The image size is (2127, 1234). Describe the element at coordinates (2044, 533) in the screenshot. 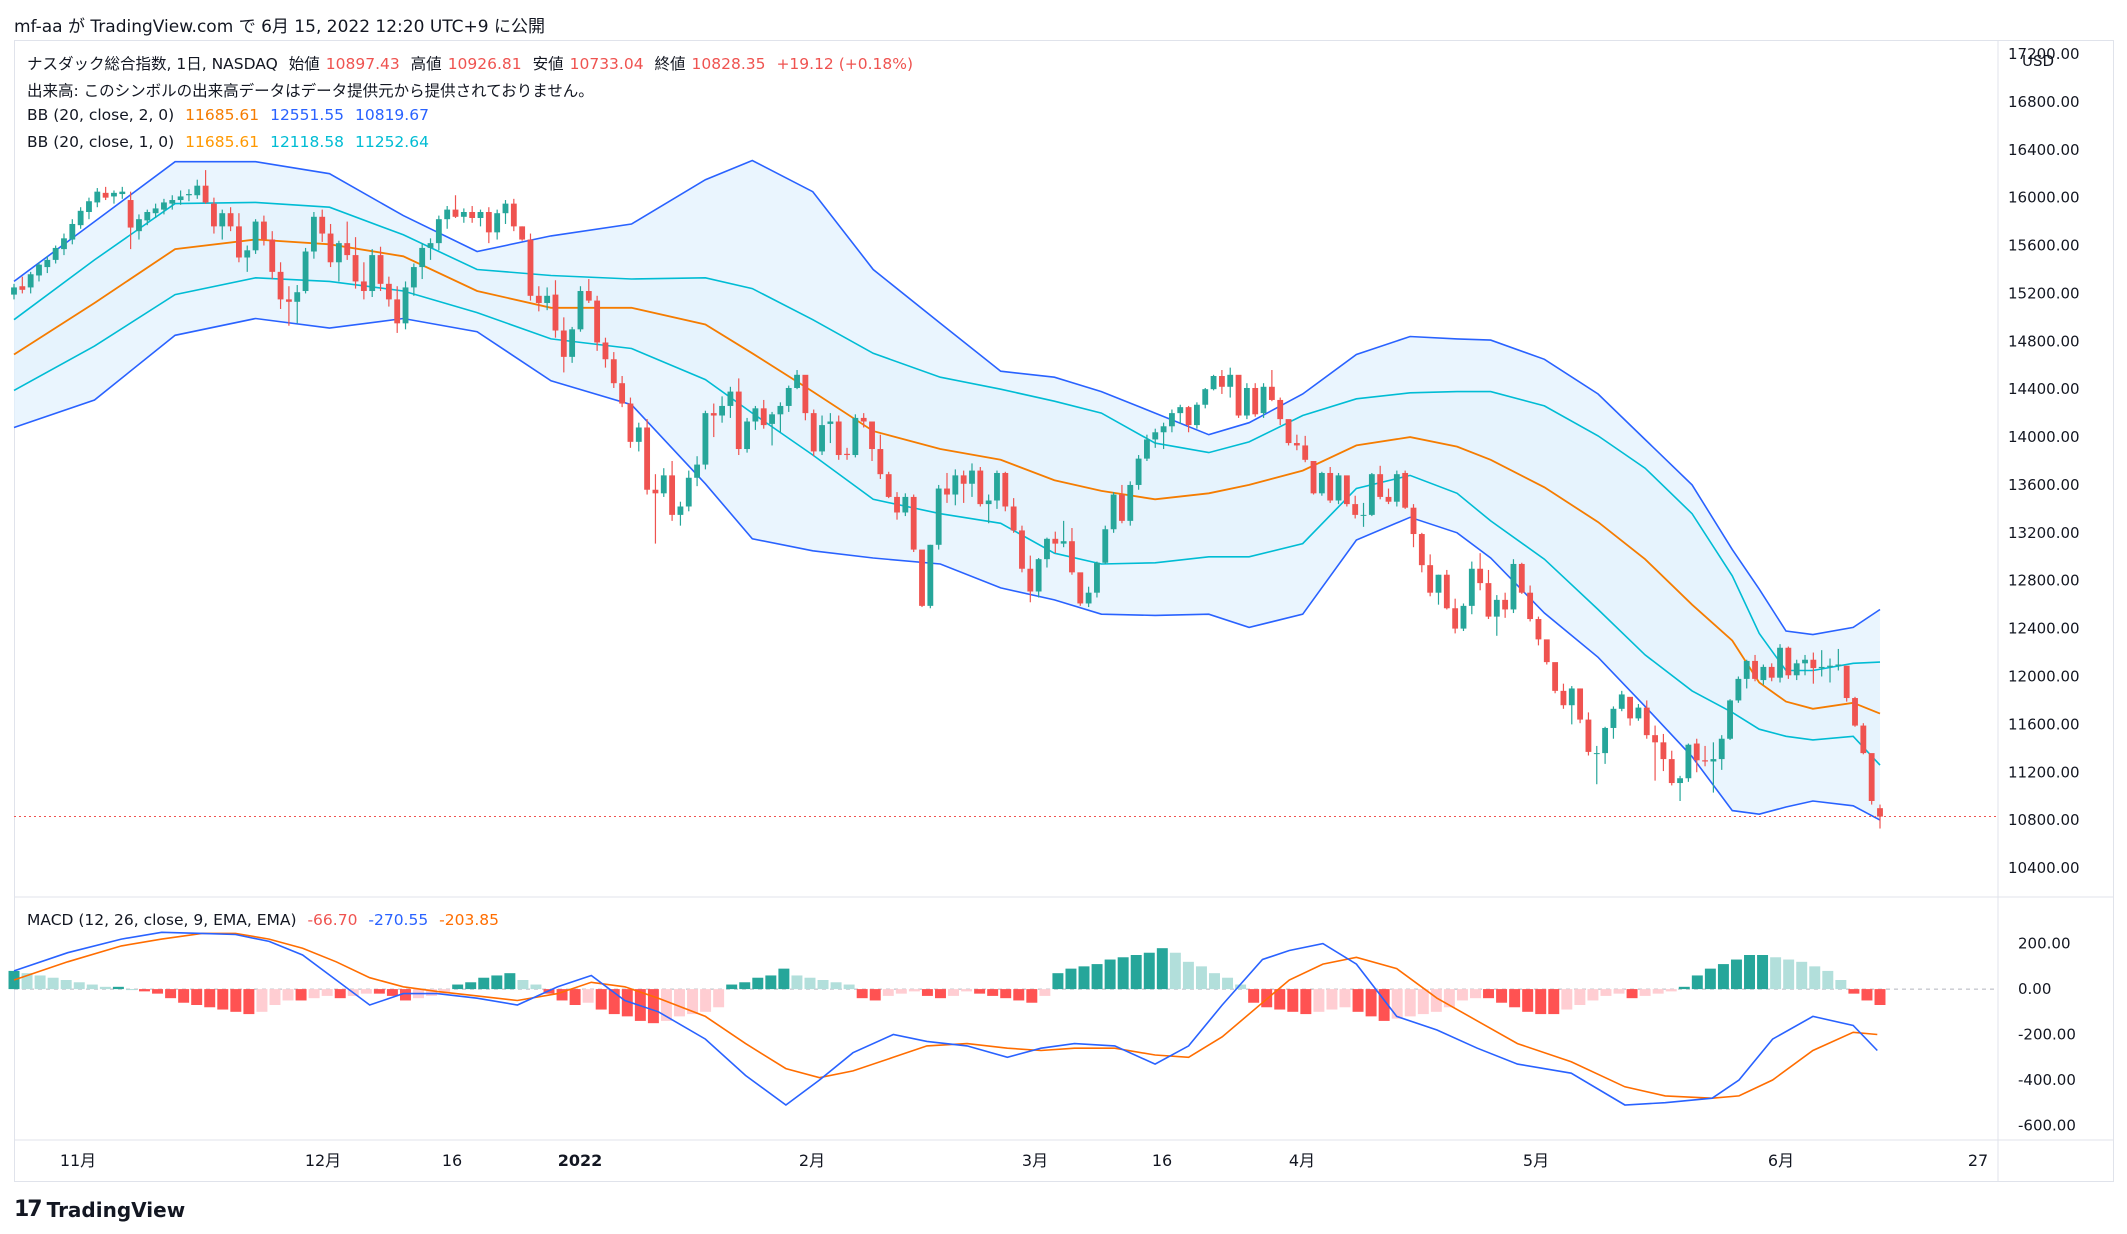

I see `price-tick-label: 13200.00` at that location.